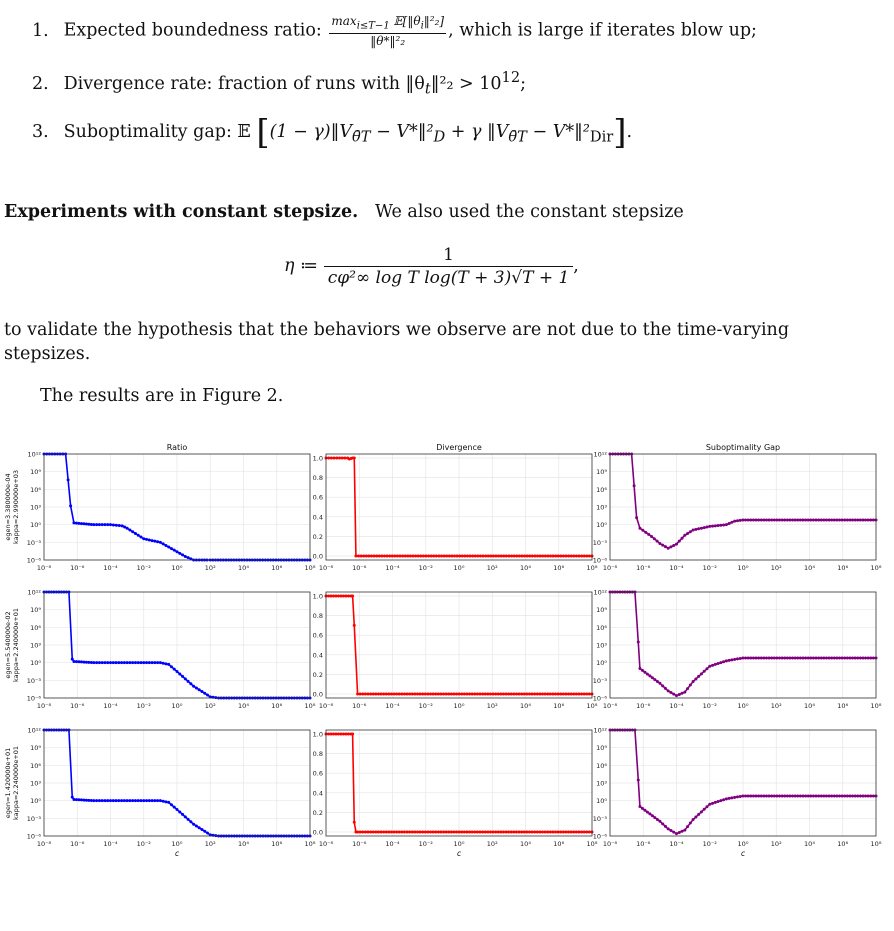  What do you see at coordinates (8, 644) in the screenshot?
I see `row-ylabel-egen: egen=5.540000e-02` at bounding box center [8, 644].